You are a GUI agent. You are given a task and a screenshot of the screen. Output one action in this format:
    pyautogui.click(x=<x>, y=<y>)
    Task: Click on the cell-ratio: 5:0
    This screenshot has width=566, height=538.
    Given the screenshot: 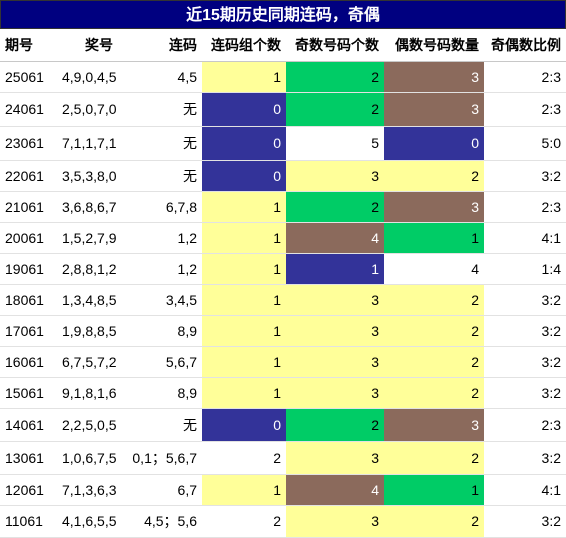 What is the action you would take?
    pyautogui.click(x=525, y=143)
    